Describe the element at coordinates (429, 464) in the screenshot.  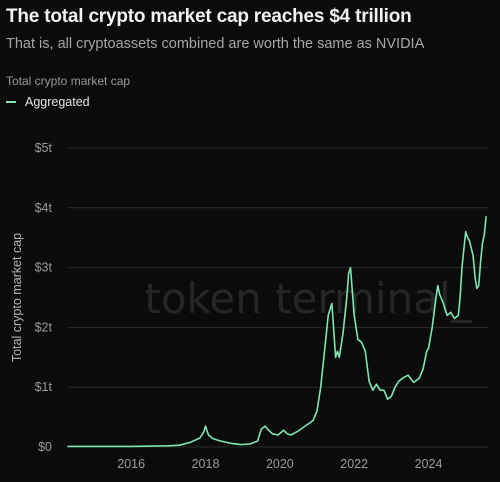
I see `x-tick-label-4: 2024` at that location.